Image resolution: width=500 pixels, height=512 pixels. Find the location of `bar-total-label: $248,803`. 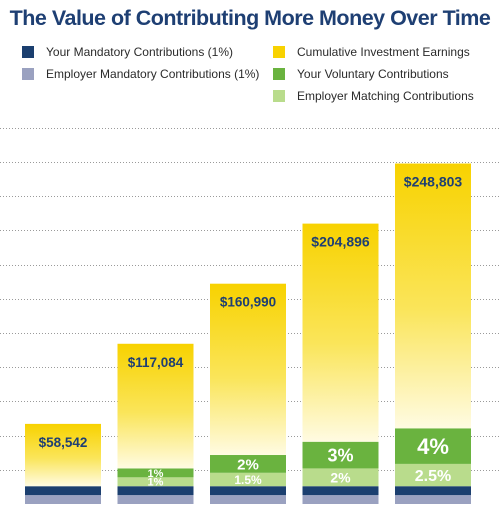

bar-total-label: $248,803 is located at coordinates (433, 182).